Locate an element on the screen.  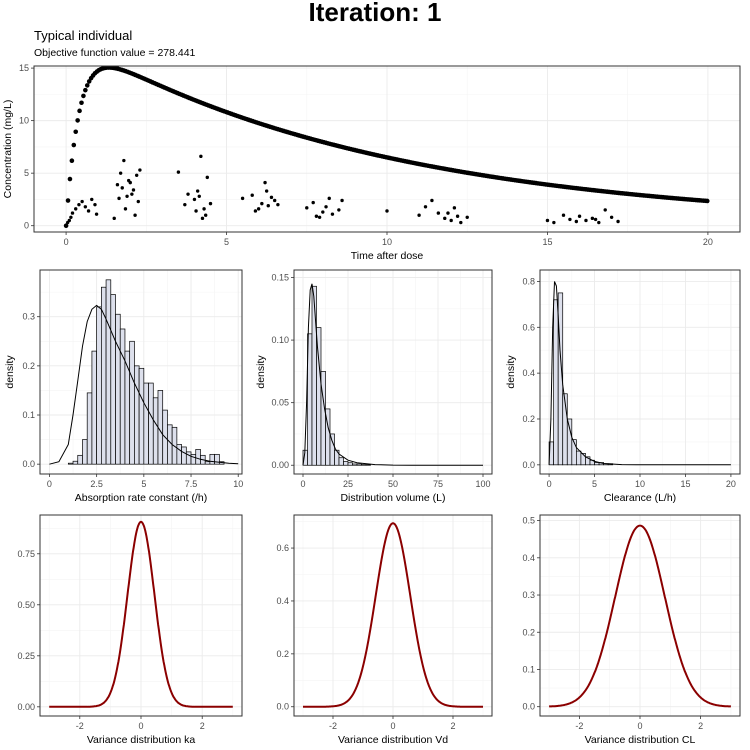
page-title: Iteration: 1 is located at coordinates (375, 13).